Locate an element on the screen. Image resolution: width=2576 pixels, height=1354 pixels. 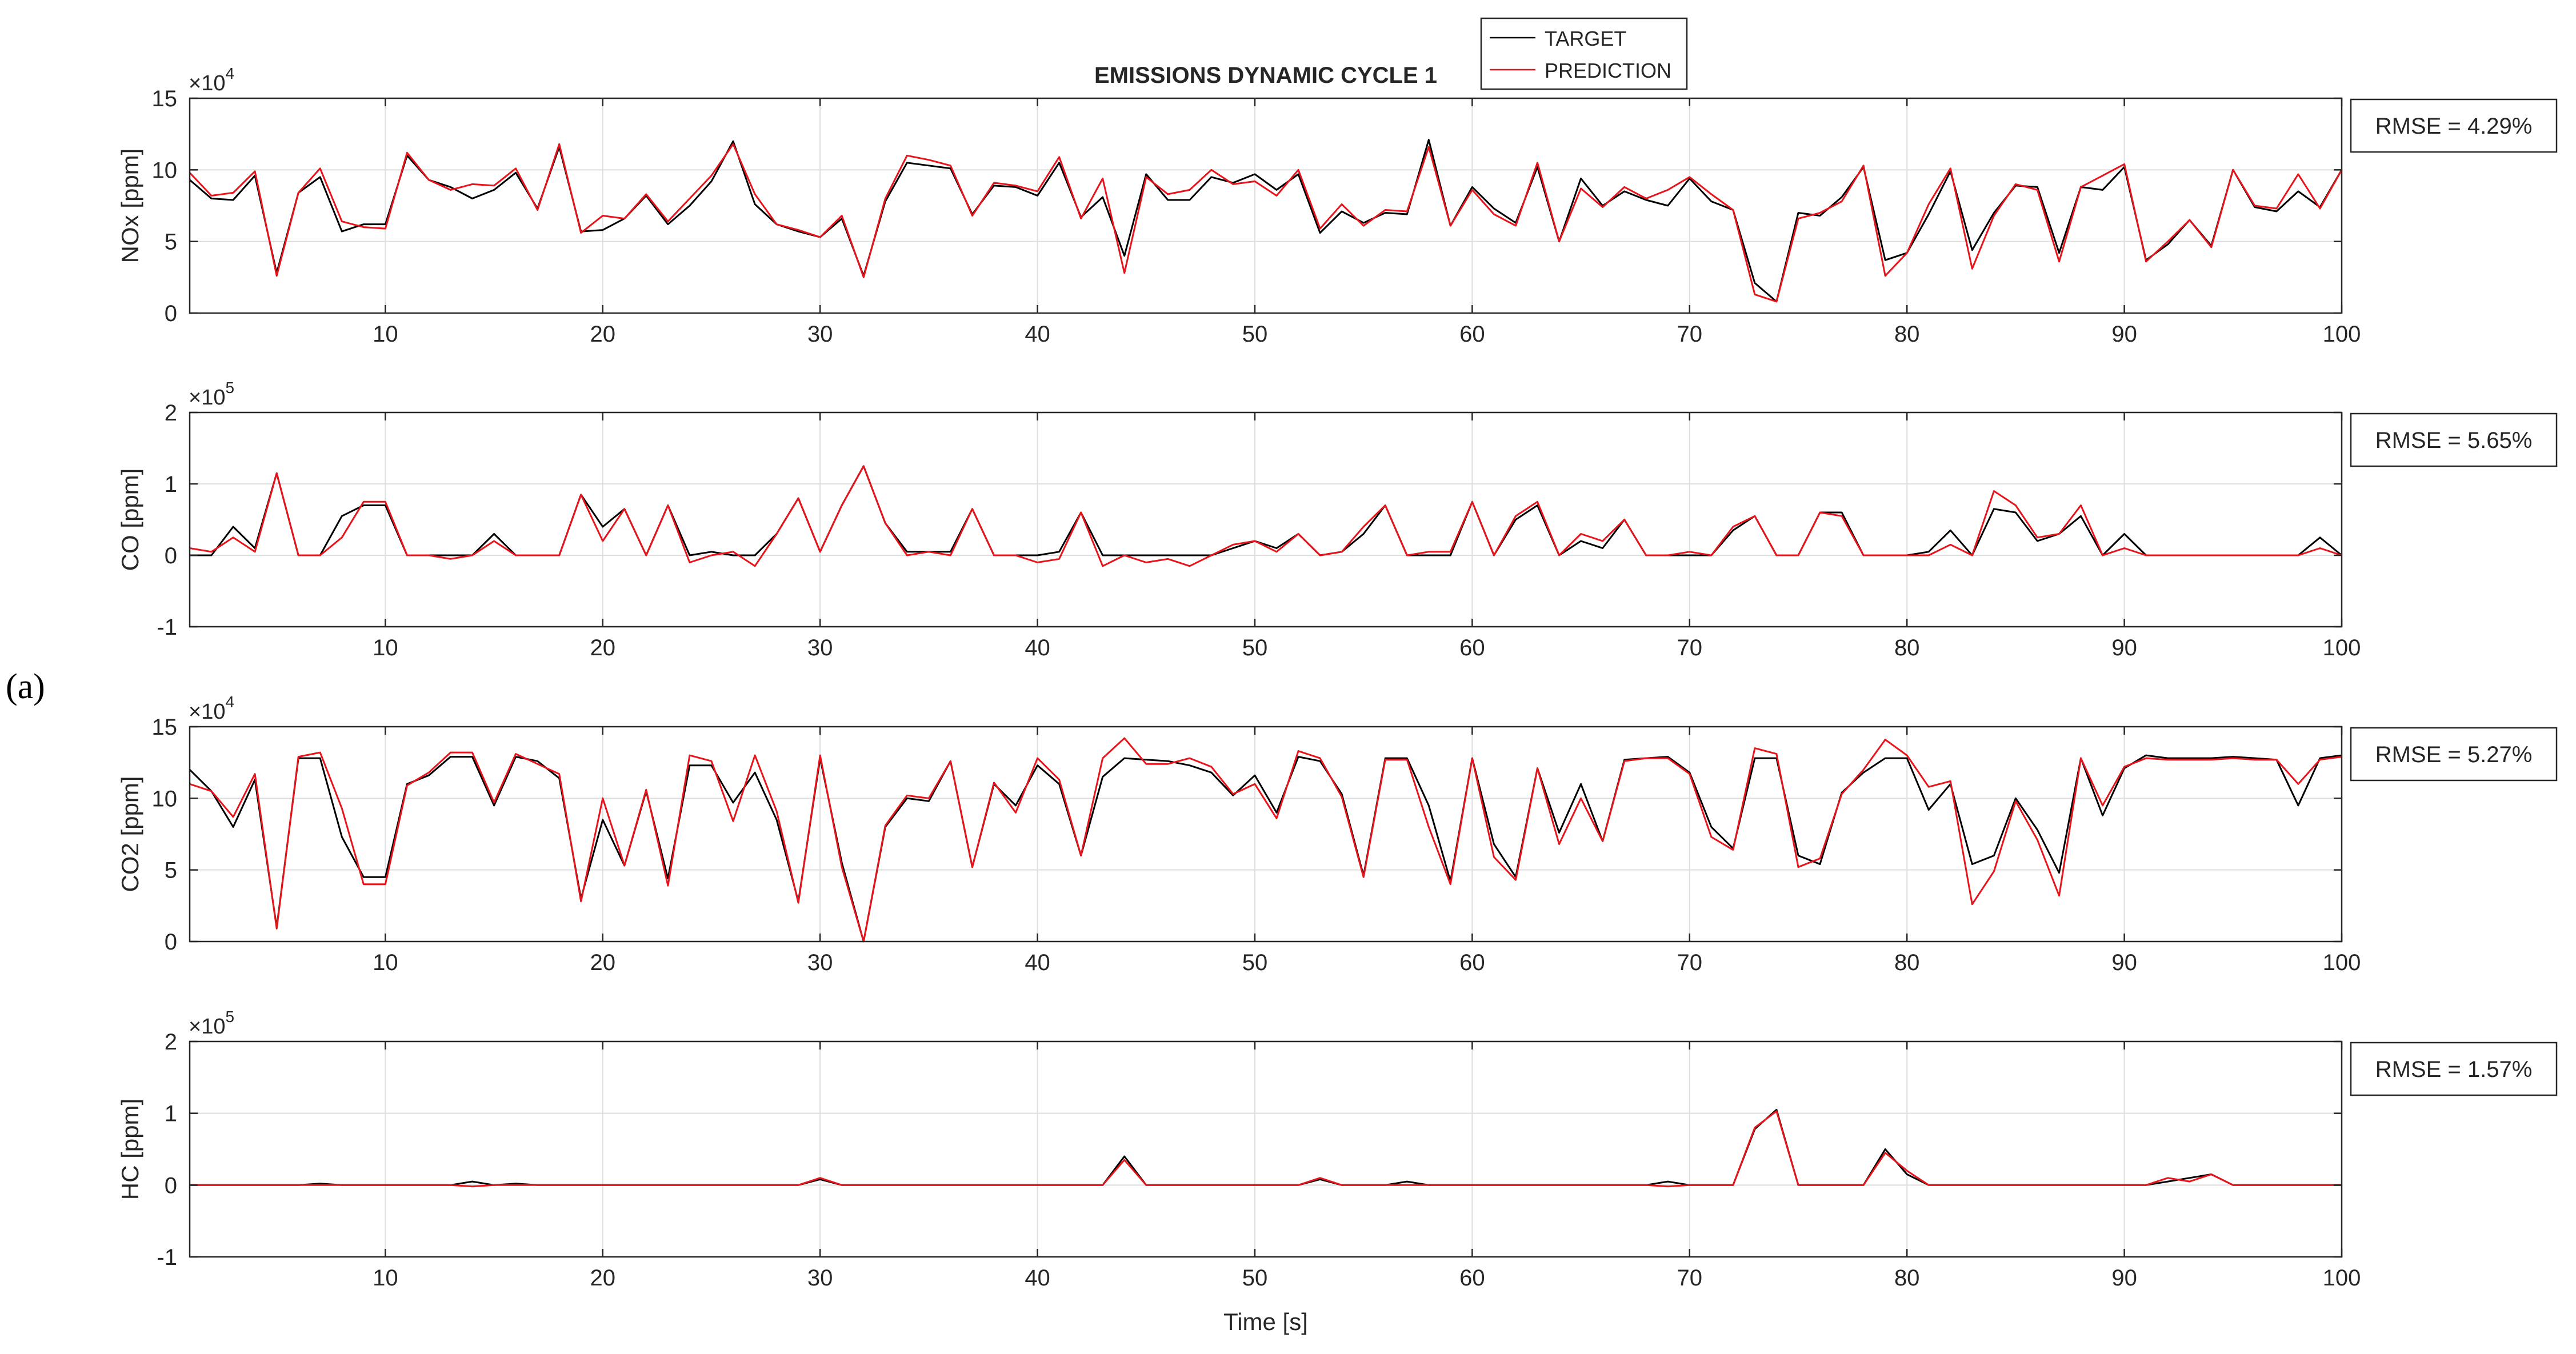
panel-label: (a) is located at coordinates (25, 686).